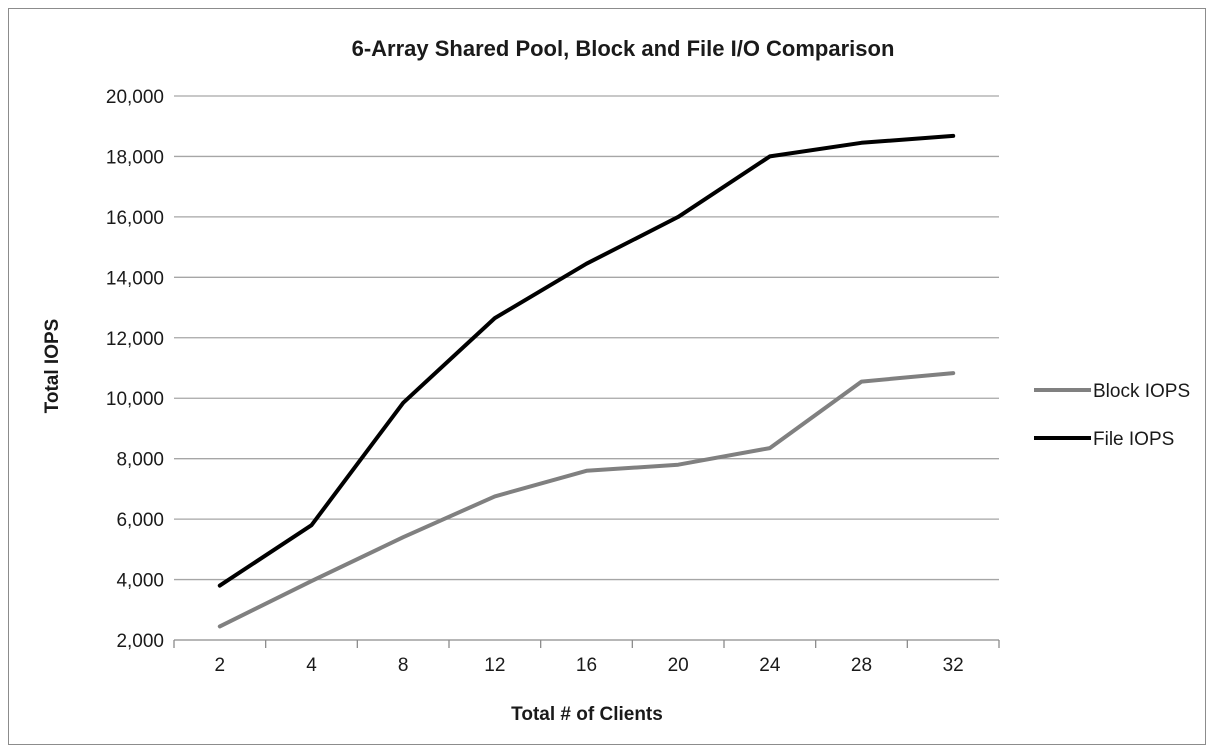 The height and width of the screenshot is (751, 1212). I want to click on x-tick-label: 20, so click(678, 665).